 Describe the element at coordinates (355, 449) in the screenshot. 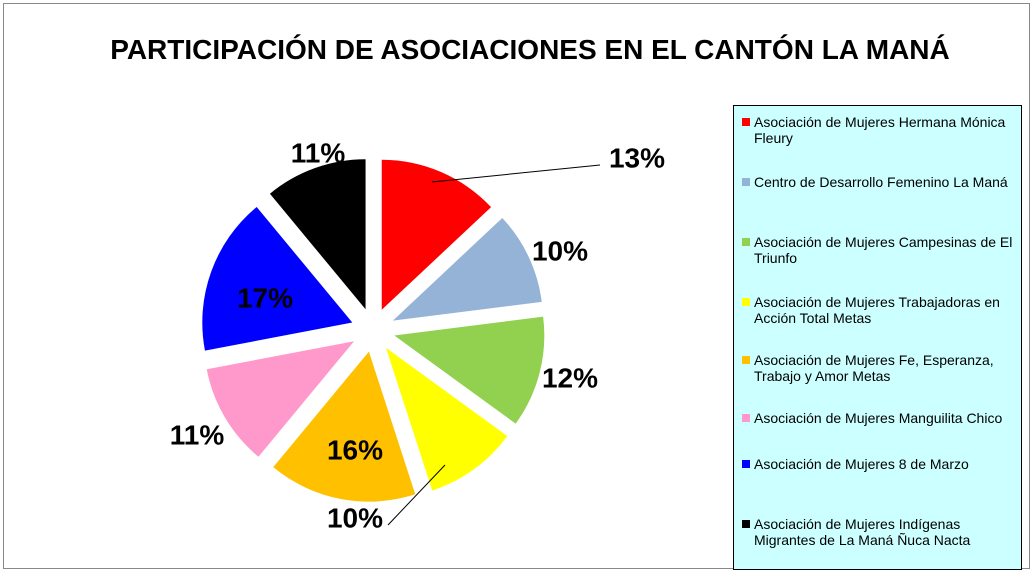

I see `data-label: 16%` at that location.